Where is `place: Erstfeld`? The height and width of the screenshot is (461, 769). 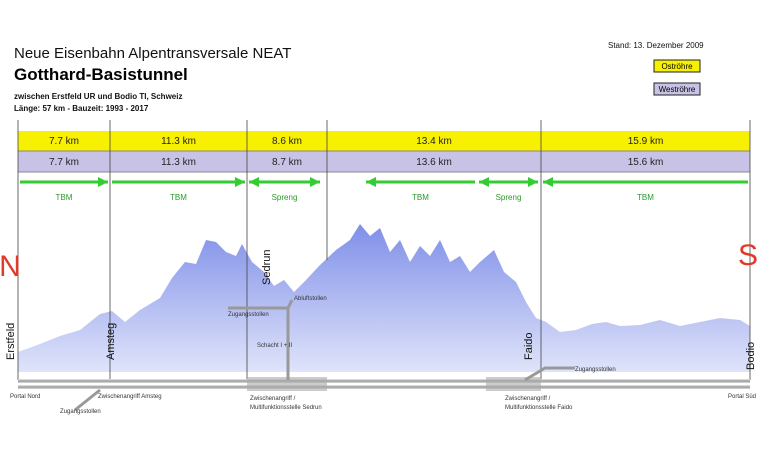
place: Erstfeld is located at coordinates (11, 341).